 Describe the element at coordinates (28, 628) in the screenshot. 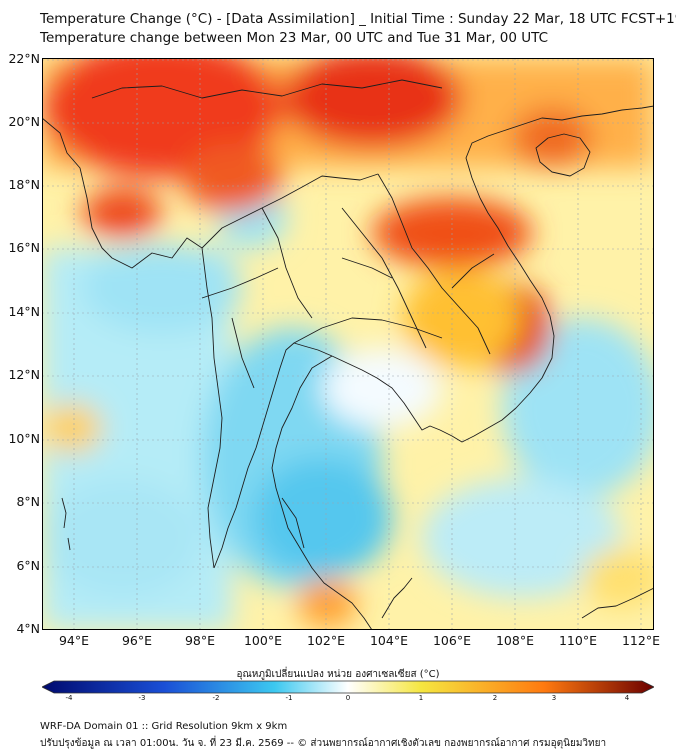

I see `lat-label-4n: 4°N` at that location.